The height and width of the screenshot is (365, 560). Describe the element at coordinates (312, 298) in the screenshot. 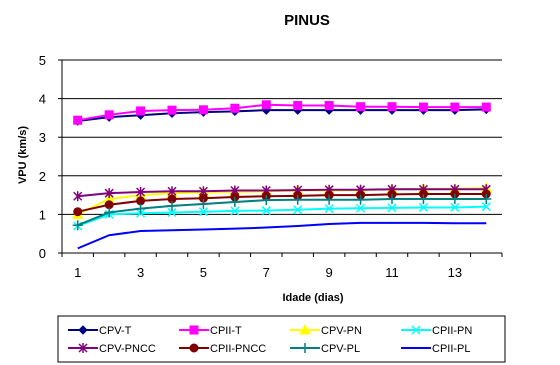

I see `x-axis-title: Idade (dias)` at that location.